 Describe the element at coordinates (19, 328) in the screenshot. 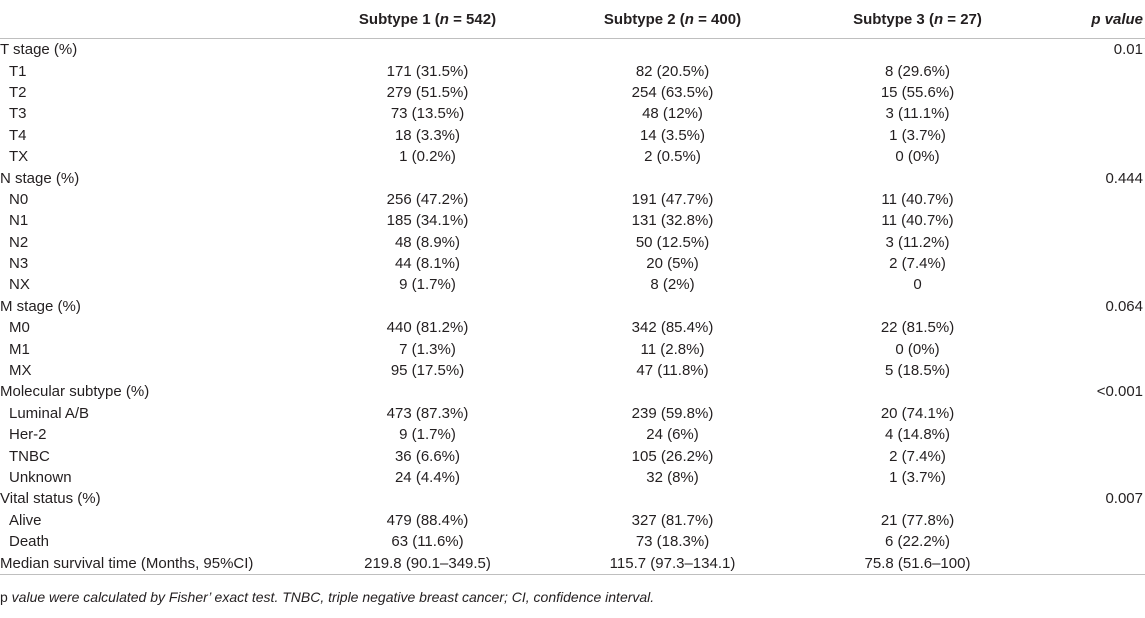

I see `row-label: M0` at that location.